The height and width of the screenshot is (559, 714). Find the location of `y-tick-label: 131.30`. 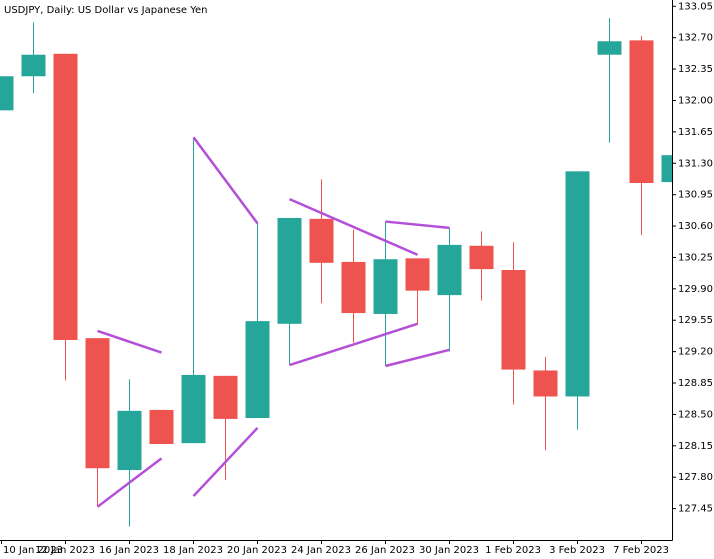

y-tick-label: 131.30 is located at coordinates (695, 163).